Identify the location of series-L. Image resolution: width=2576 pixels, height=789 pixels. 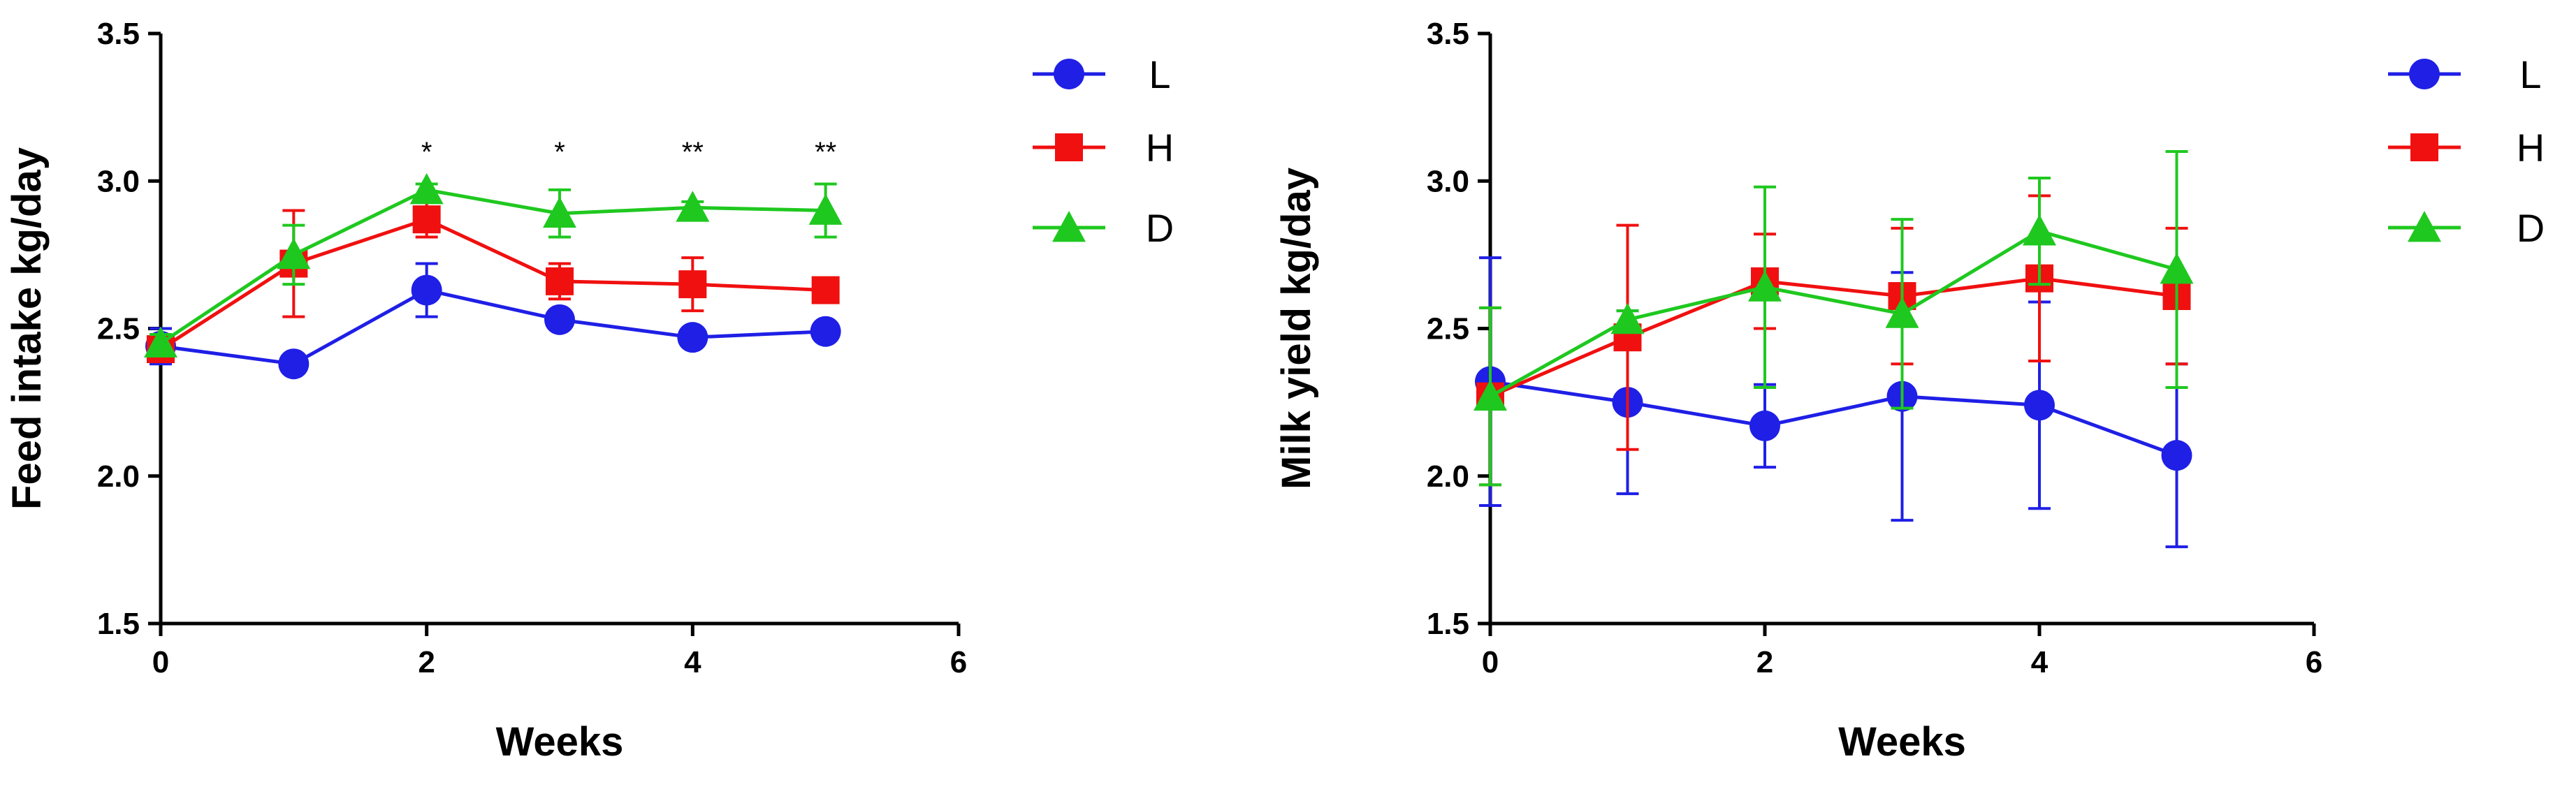
(493, 321).